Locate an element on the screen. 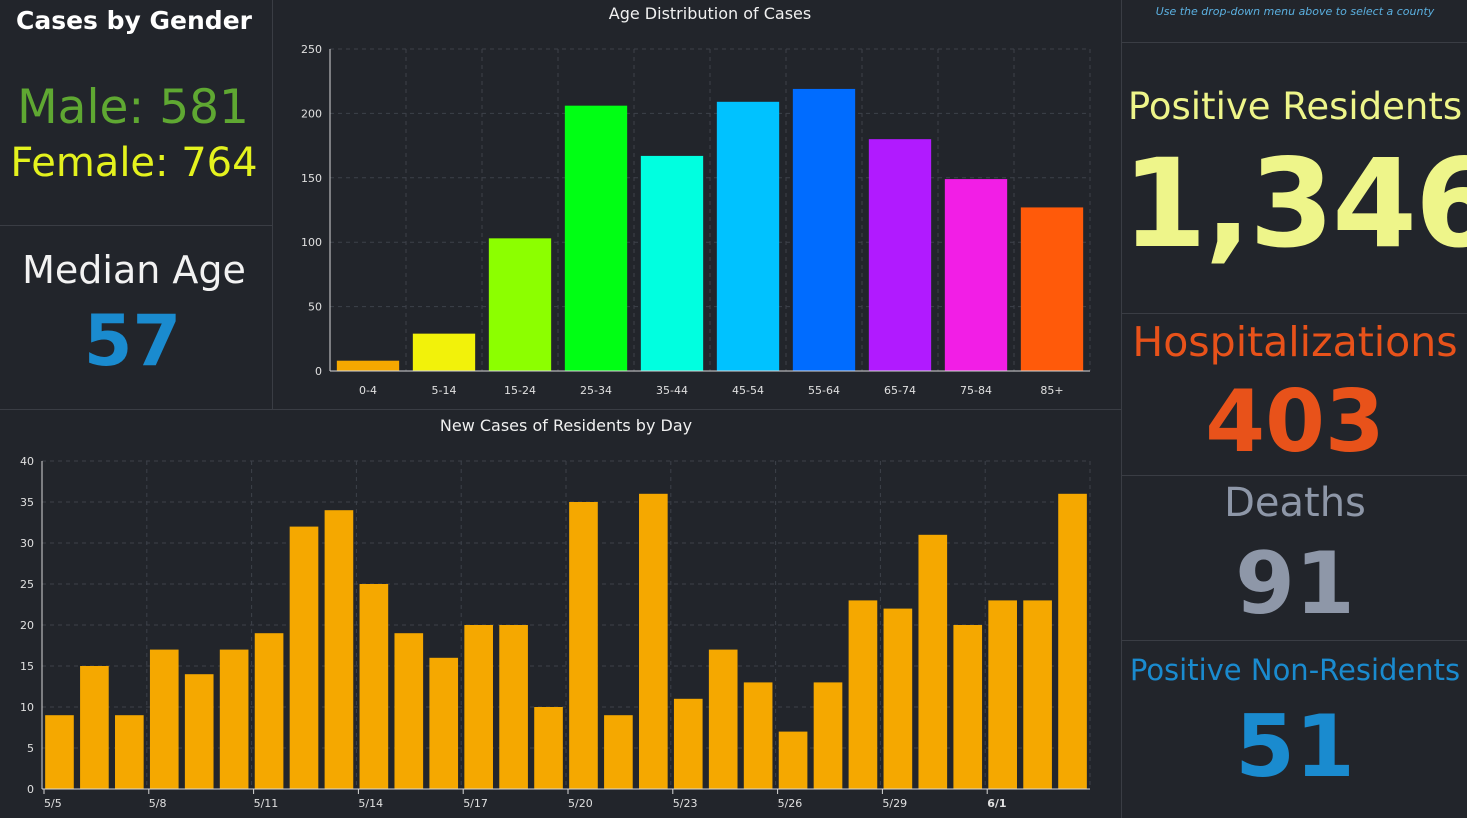 Image resolution: width=1467 pixels, height=818 pixels. x-tick-label: 5/5 is located at coordinates (53, 803).